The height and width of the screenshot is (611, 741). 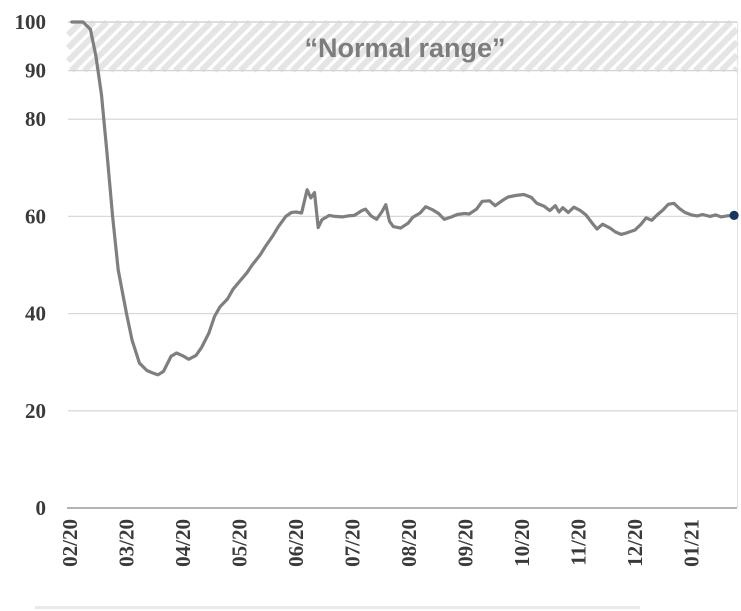 I want to click on x-tick-label: 03/20, so click(x=127, y=543).